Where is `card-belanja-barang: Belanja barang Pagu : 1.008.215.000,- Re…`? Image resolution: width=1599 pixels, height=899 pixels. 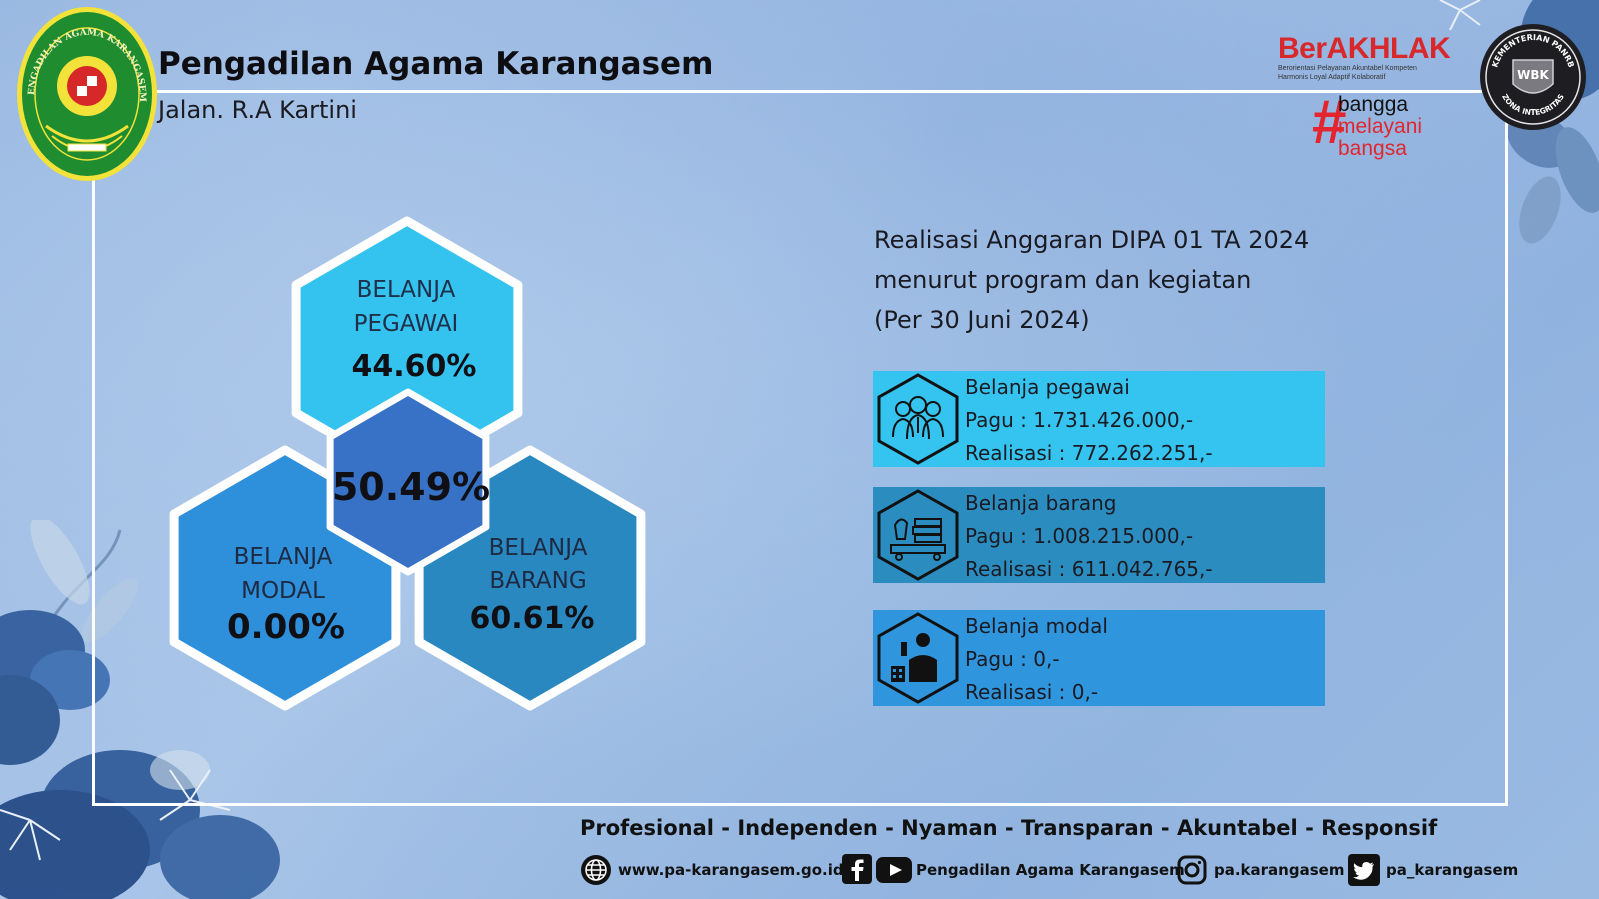 card-belanja-barang: Belanja barang Pagu : 1.008.215.000,- Re… is located at coordinates (1099, 535).